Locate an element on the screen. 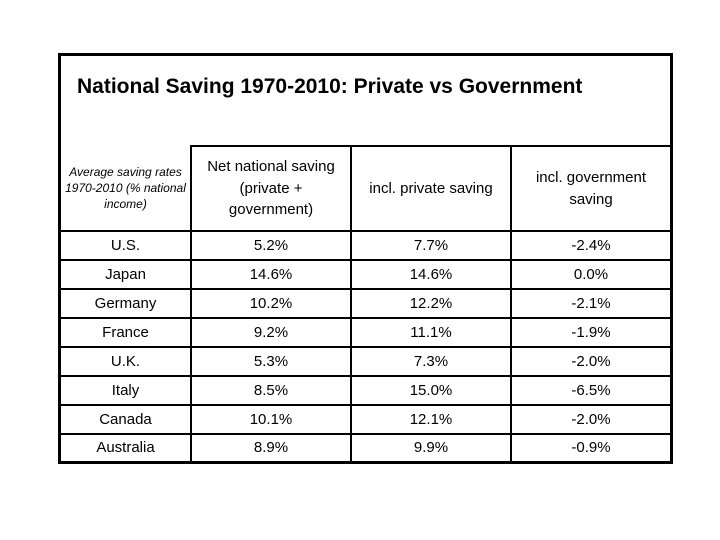  country-cell: Canada is located at coordinates (126, 419).